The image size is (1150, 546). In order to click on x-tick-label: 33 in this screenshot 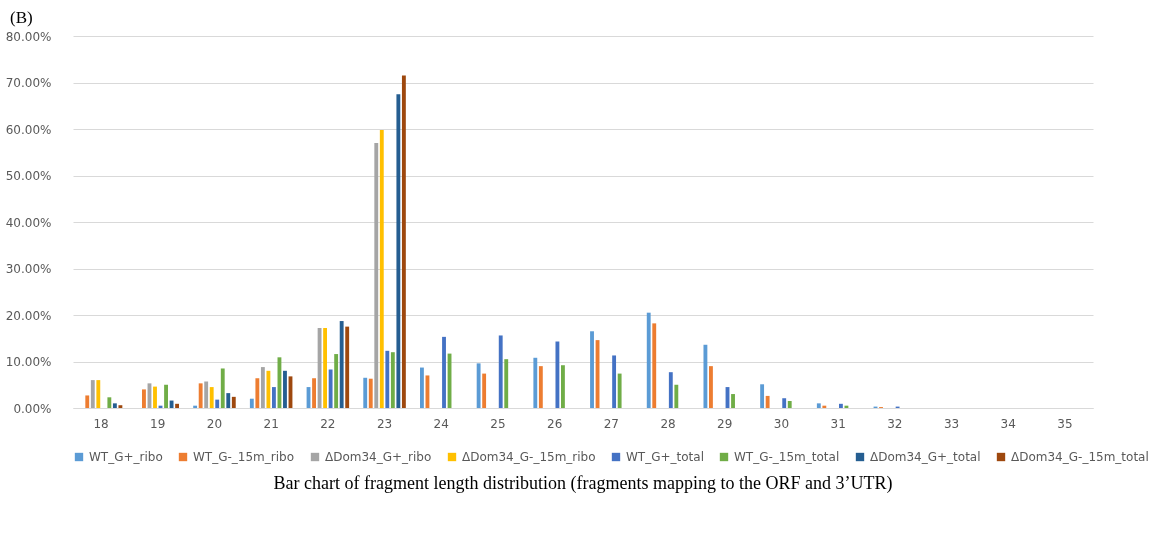, I will do `click(951, 423)`.